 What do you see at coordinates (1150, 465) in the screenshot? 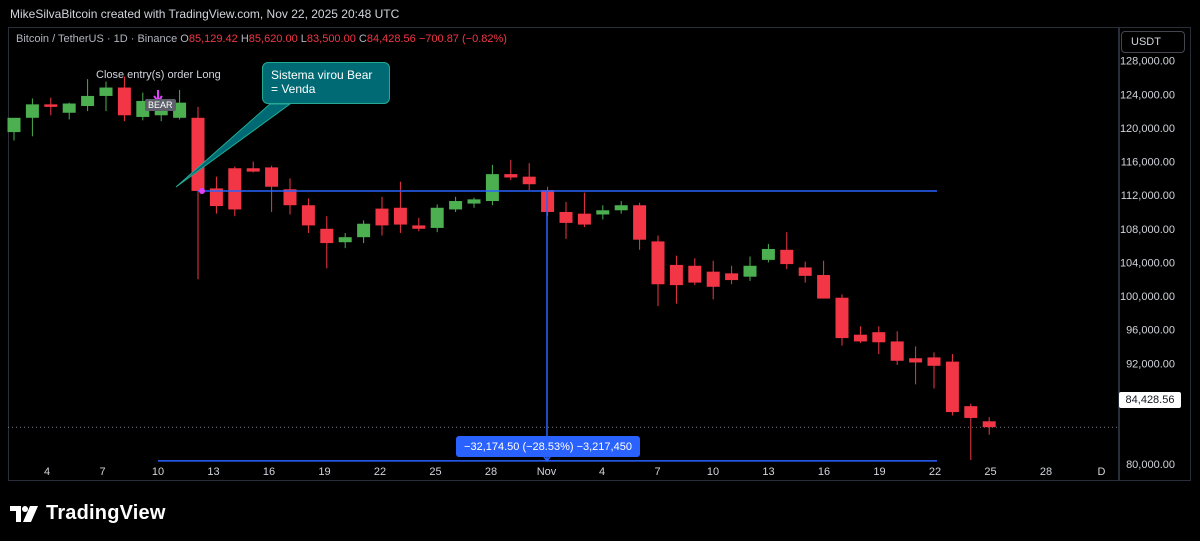
I see `y-tick-label: 80,000.00` at bounding box center [1150, 465].